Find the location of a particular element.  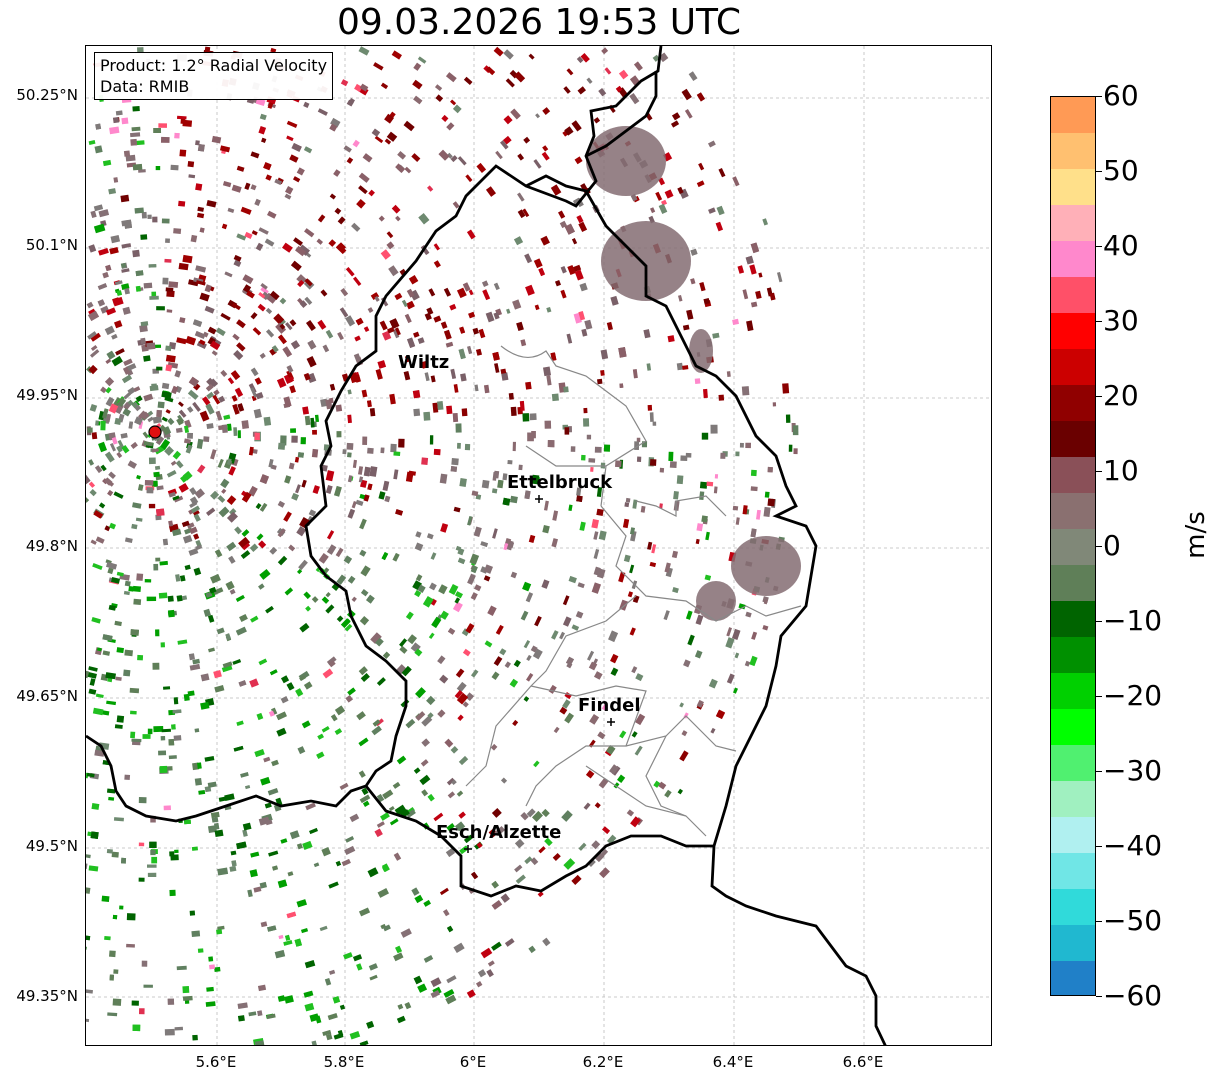

lat-tick-label: 49.65°N is located at coordinates (47, 696).